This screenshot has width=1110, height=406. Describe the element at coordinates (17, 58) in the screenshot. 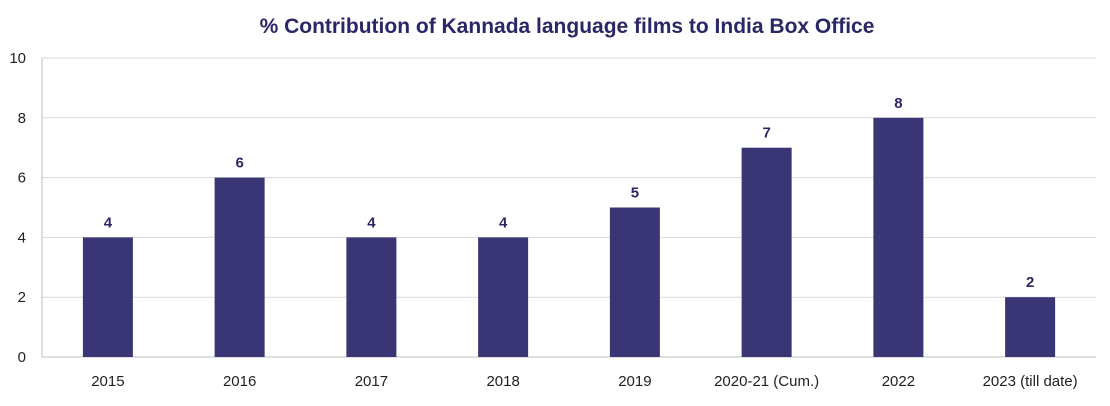

I see `y-tick-label: 10` at that location.